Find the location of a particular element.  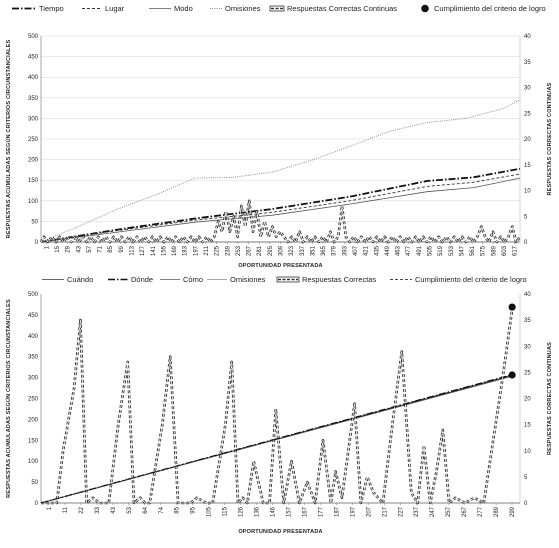

x-tick-label: 99 is located at coordinates (122, 248).